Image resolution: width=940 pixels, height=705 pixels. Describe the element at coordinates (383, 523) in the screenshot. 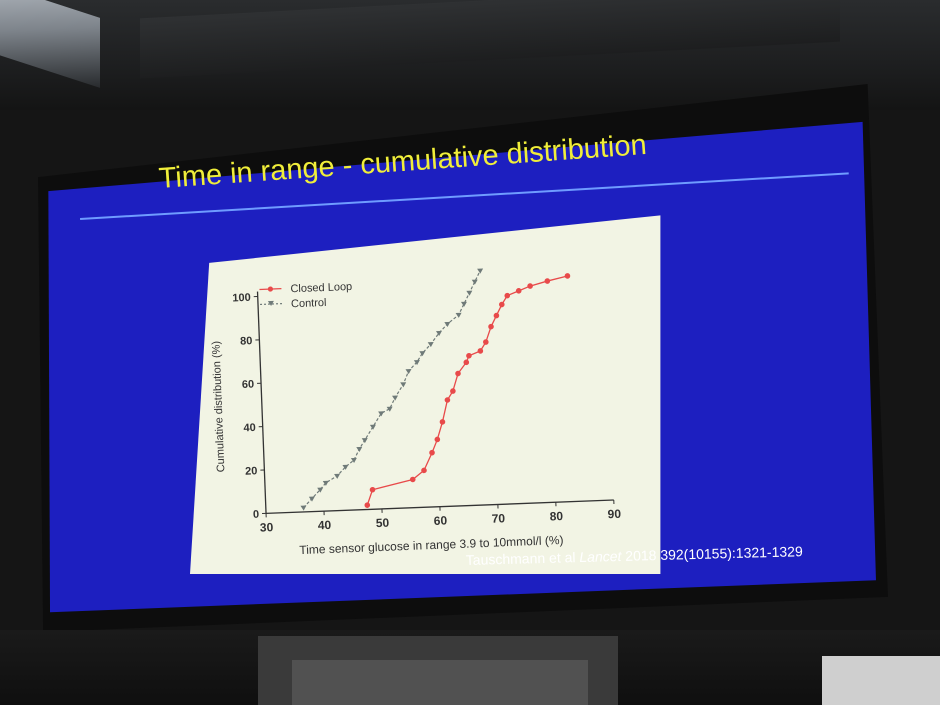

I see `x-tick-label: 50` at that location.